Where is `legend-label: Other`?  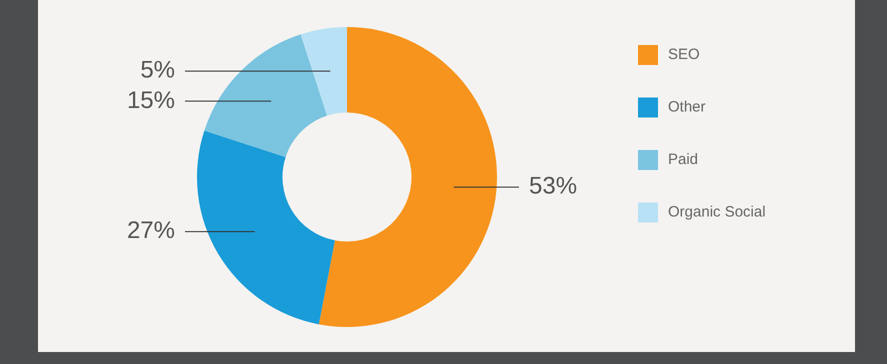
legend-label: Other is located at coordinates (687, 107).